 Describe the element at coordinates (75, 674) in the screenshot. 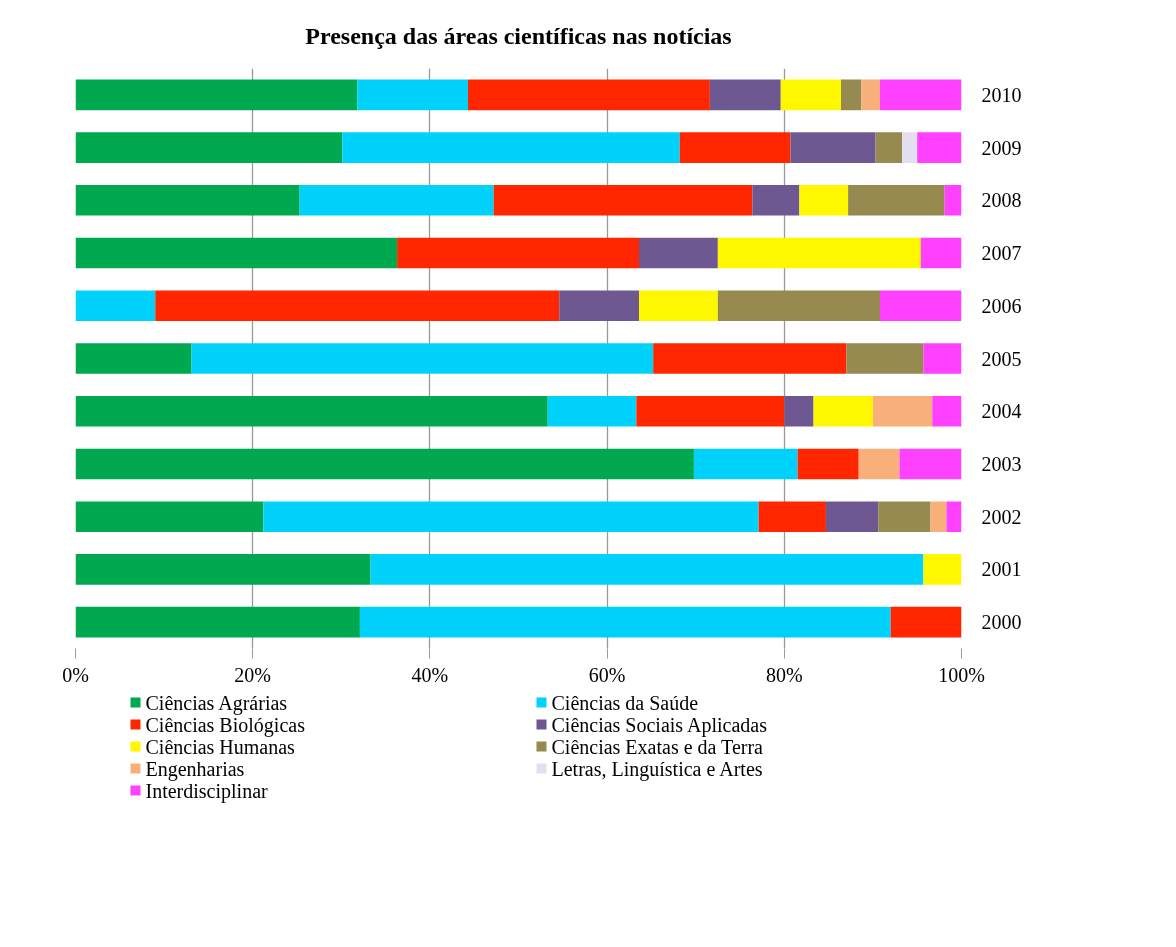

I see `x-tick-label: 0%` at that location.